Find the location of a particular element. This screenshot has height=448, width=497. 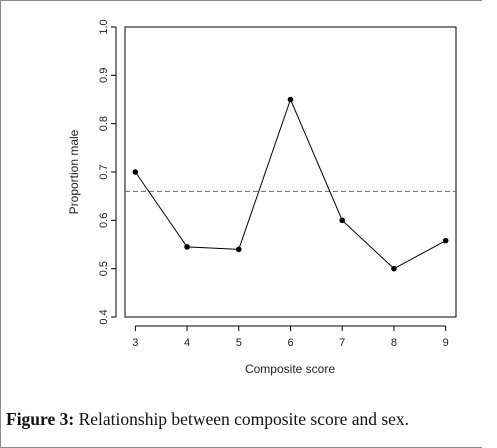

x-tick-label: 9 is located at coordinates (446, 343).